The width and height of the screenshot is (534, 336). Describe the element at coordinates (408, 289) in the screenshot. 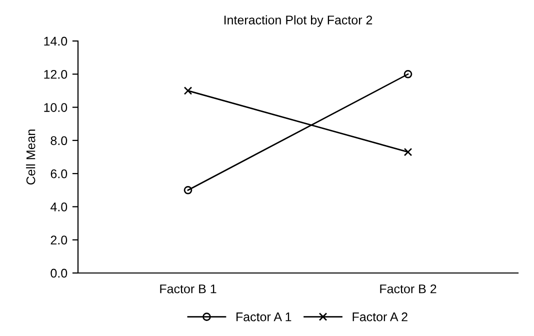

I see `x-tick-label: Factor B 2` at that location.